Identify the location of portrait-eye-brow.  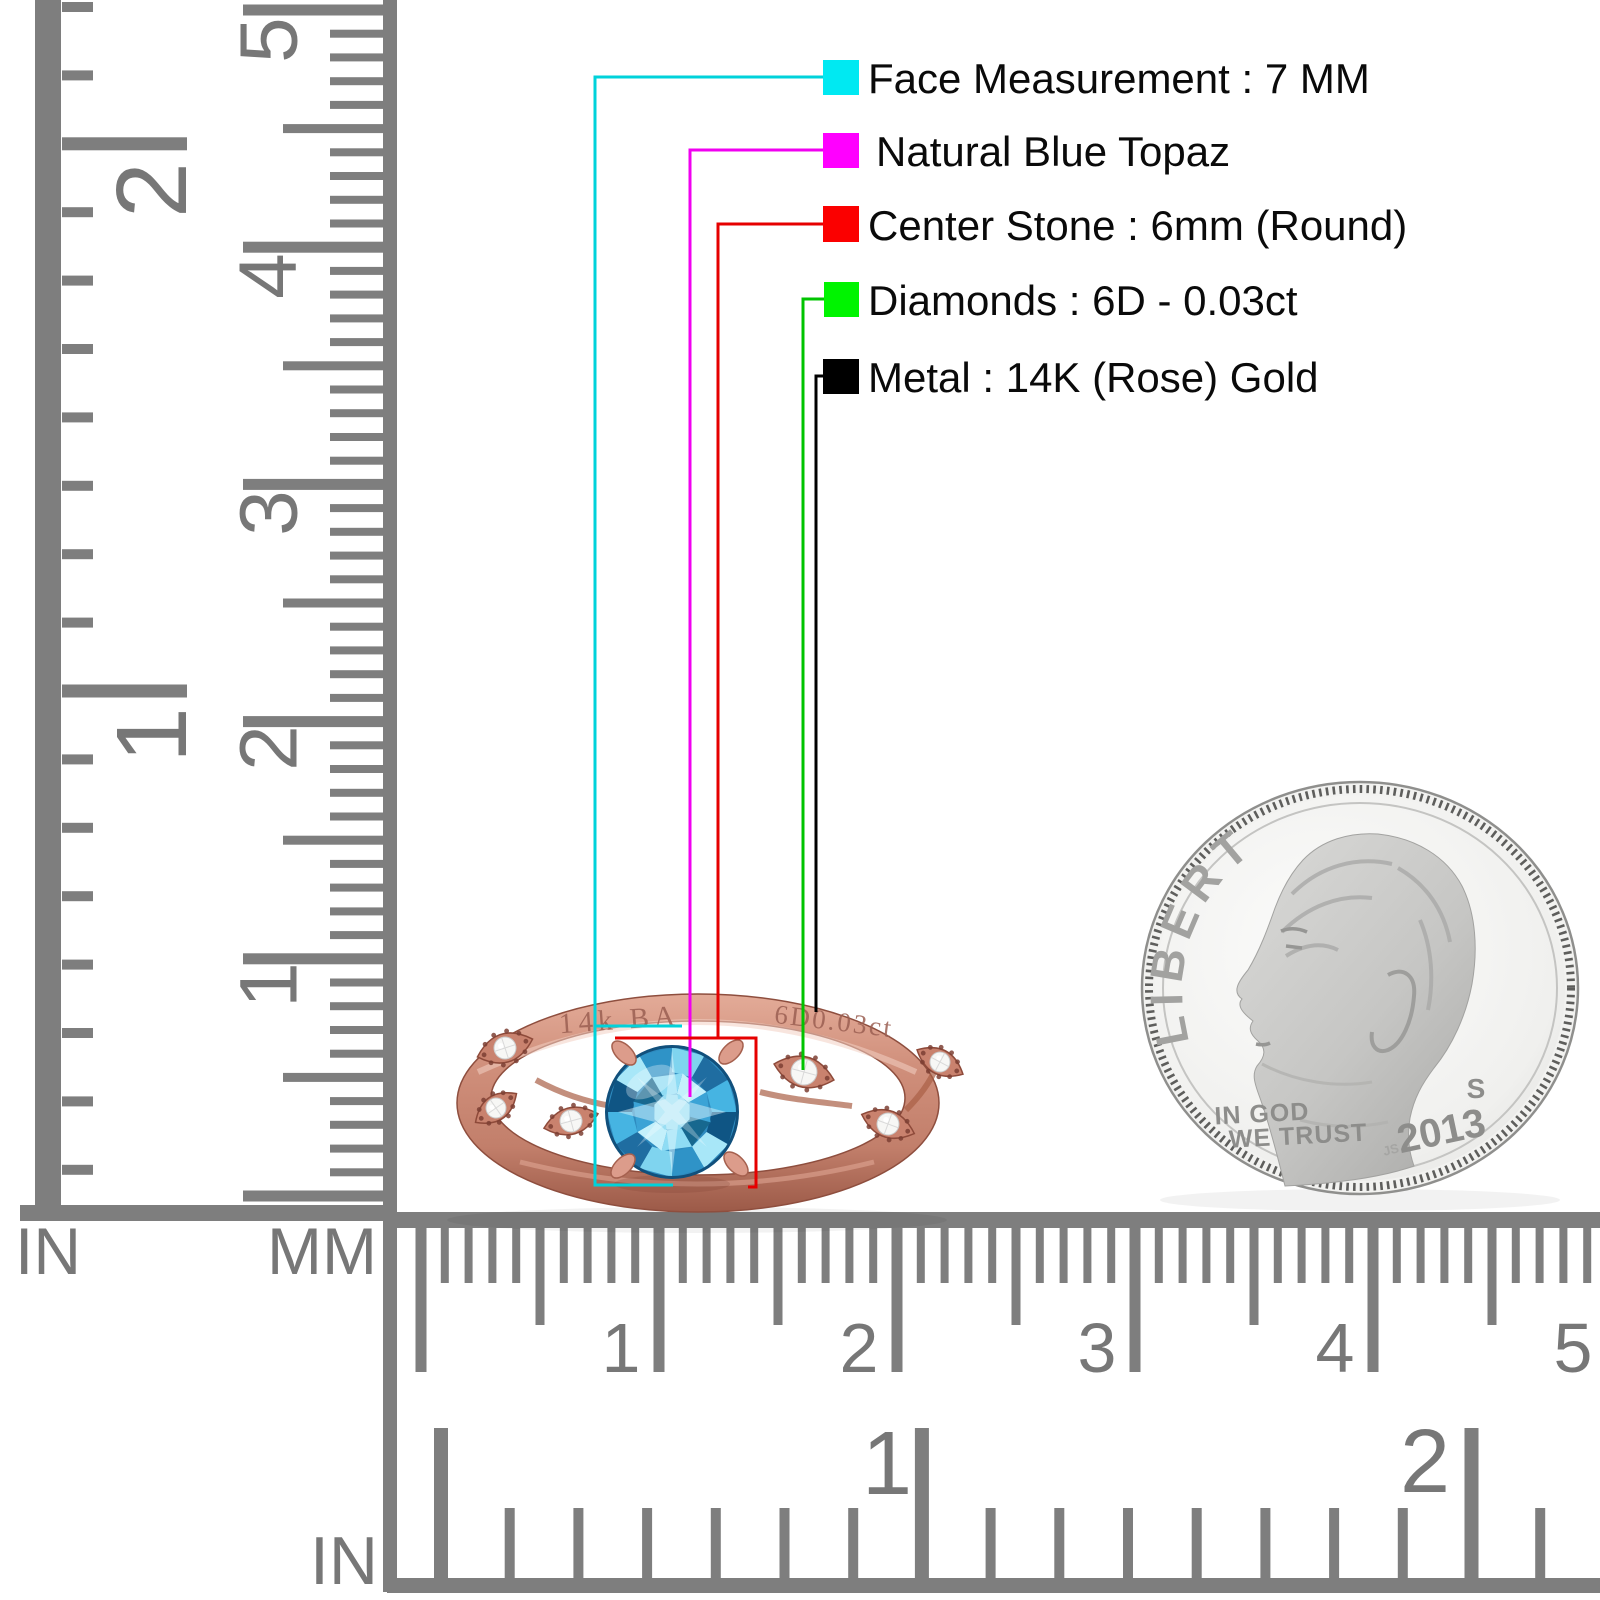
(1281, 987).